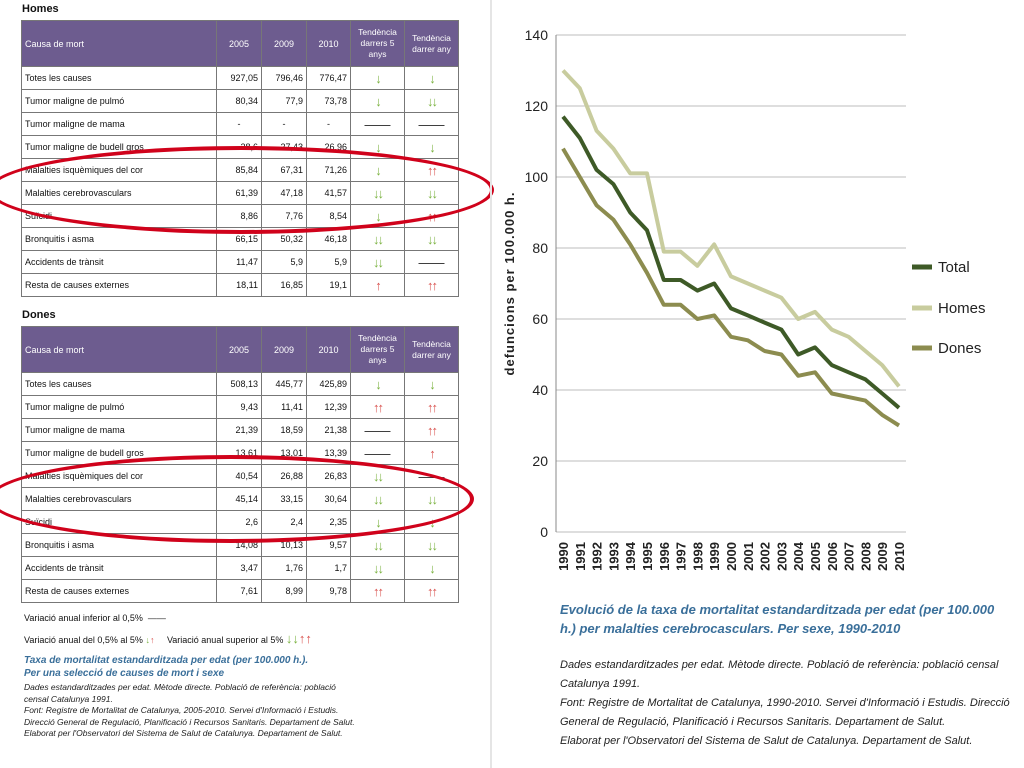  What do you see at coordinates (540, 390) in the screenshot?
I see `y-tick-label: 40` at bounding box center [540, 390].